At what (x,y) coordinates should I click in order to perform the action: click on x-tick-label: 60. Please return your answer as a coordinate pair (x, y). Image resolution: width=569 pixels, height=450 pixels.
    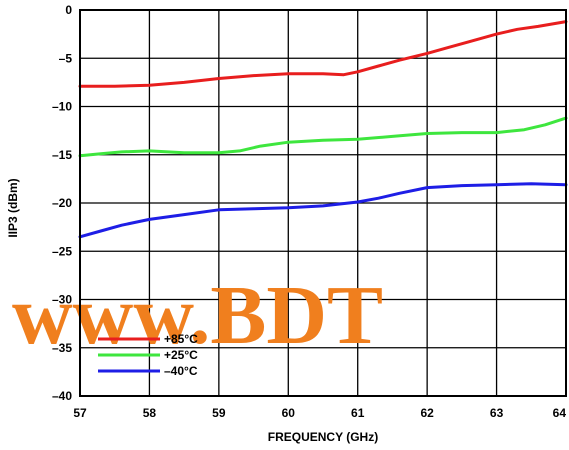
    Looking at the image, I should click on (289, 413).